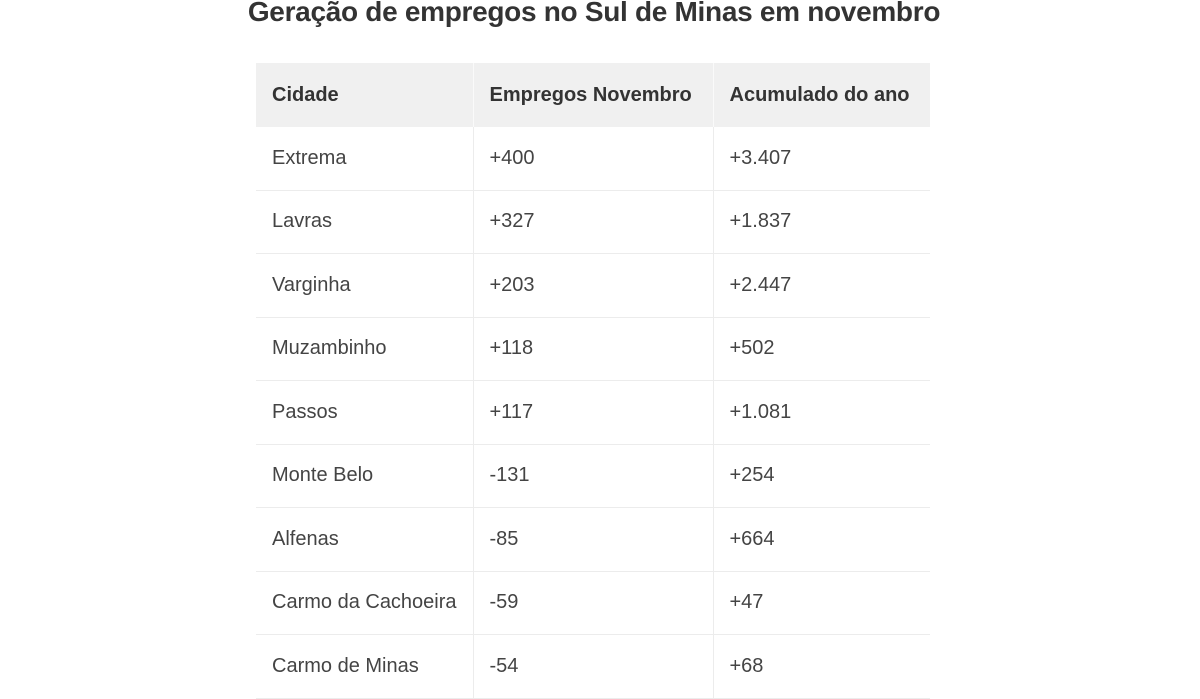 This screenshot has height=699, width=1200. Describe the element at coordinates (821, 412) in the screenshot. I see `cell-acumulado-ano: +1.081` at that location.